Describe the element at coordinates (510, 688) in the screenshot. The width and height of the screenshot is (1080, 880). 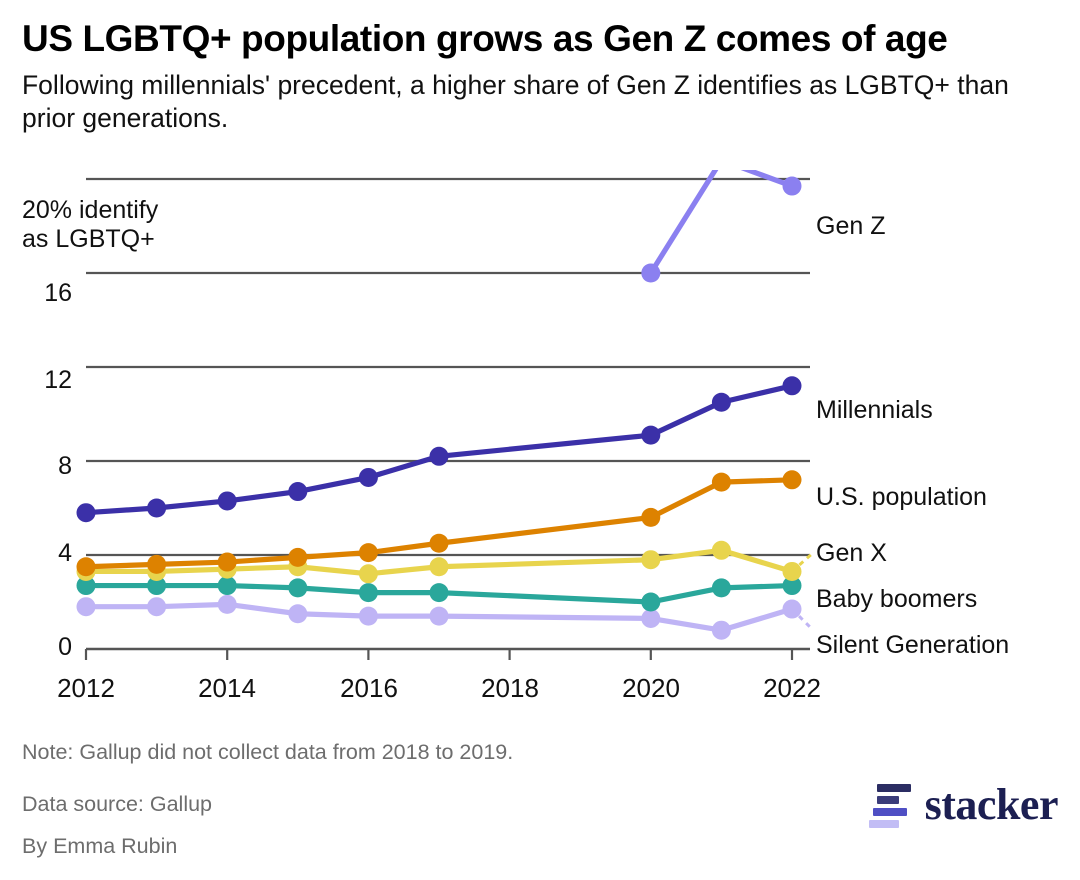
I see `x-tick-2018: 2018` at that location.